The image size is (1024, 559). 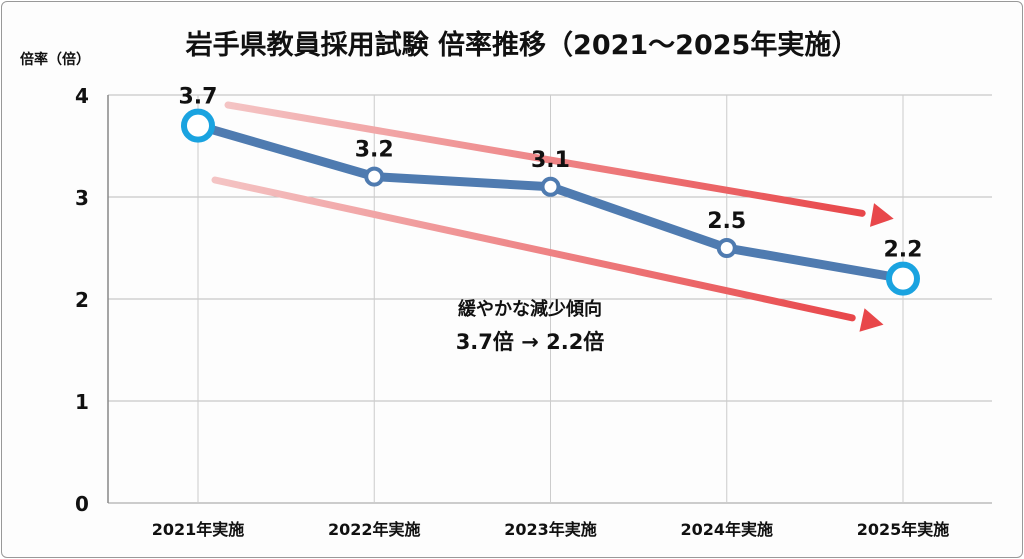 I want to click on data-label: 2.5, so click(x=726, y=221).